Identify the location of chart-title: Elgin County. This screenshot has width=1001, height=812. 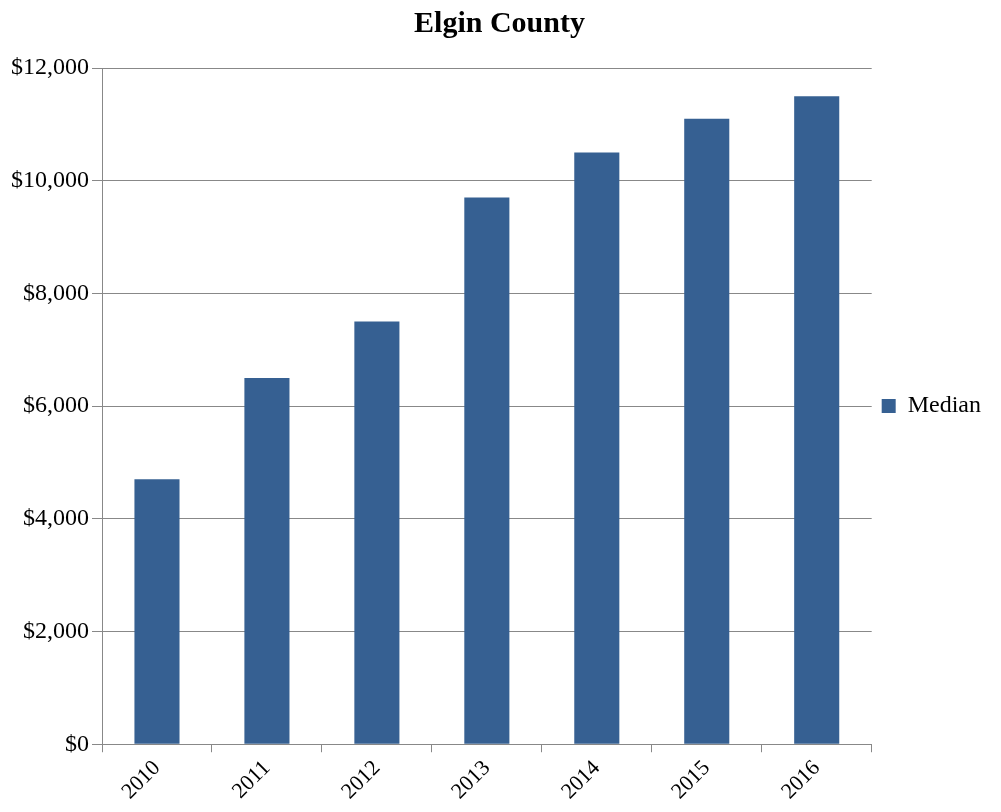
(499, 21).